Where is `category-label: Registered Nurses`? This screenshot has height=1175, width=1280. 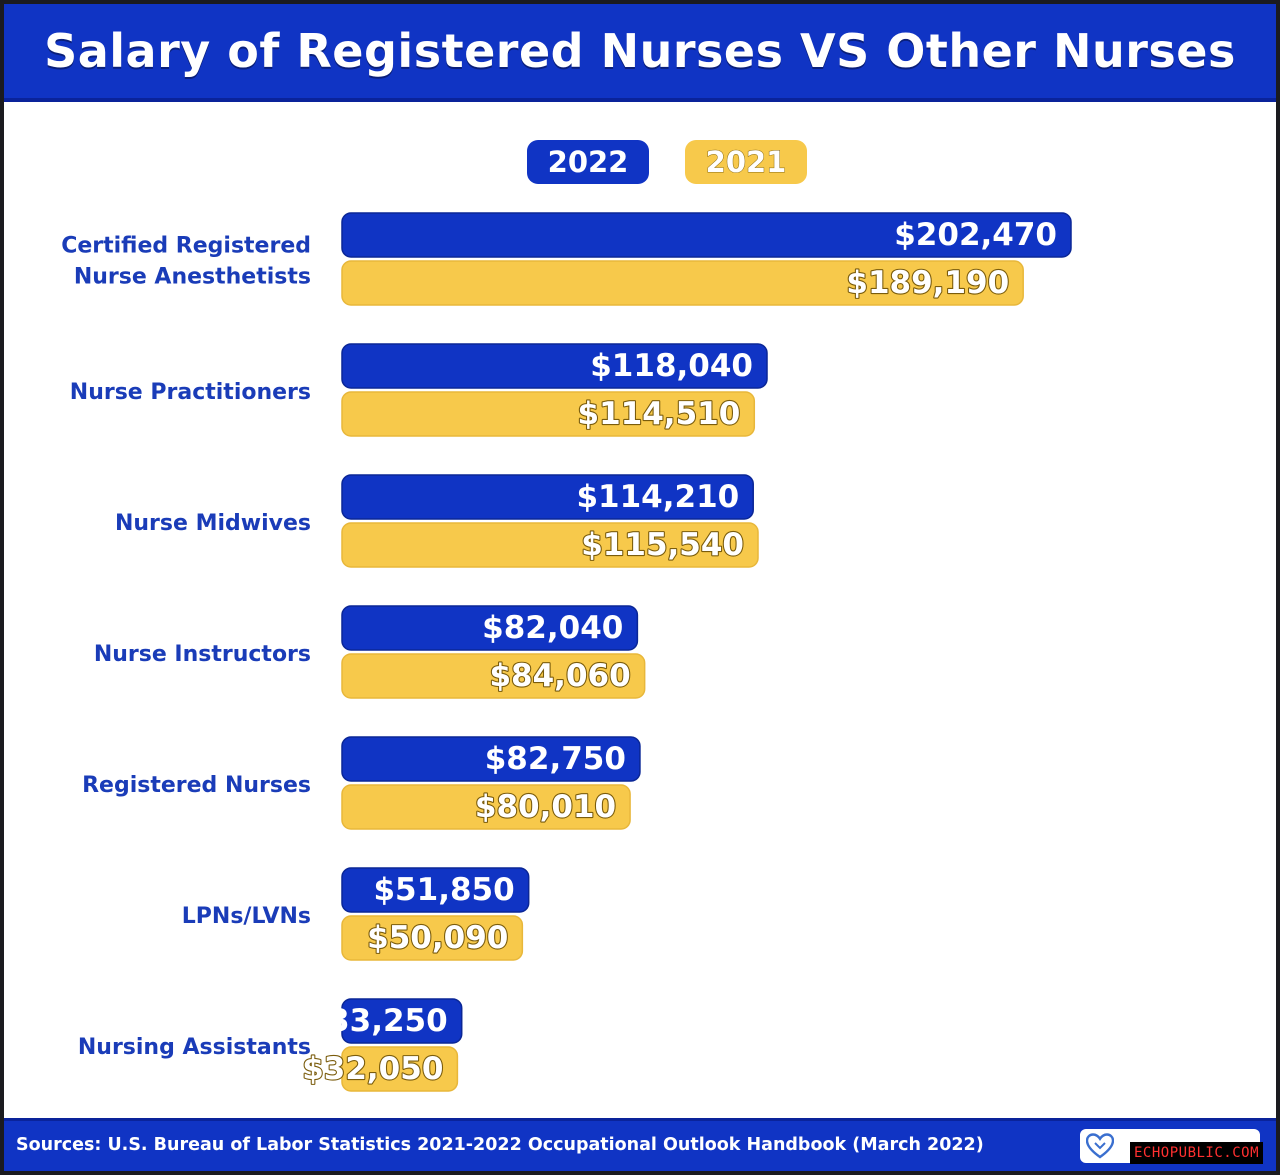 category-label: Registered Nurses is located at coordinates (196, 785).